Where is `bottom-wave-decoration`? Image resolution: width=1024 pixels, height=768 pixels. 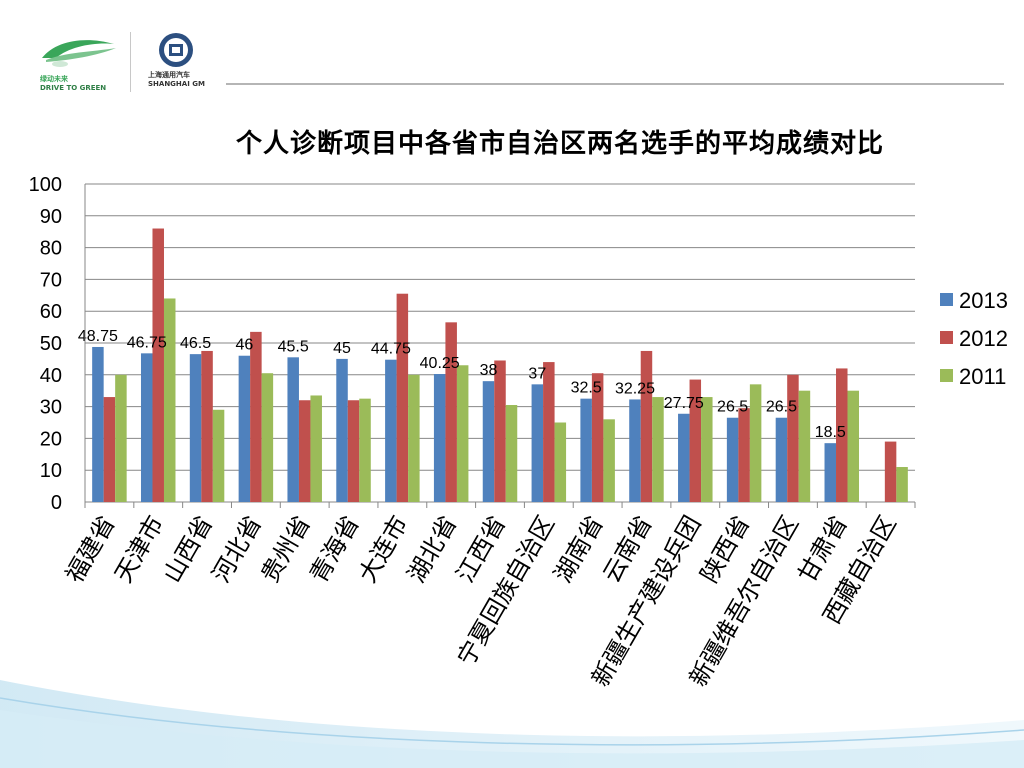
bottom-wave-decoration is located at coordinates (512, 724).